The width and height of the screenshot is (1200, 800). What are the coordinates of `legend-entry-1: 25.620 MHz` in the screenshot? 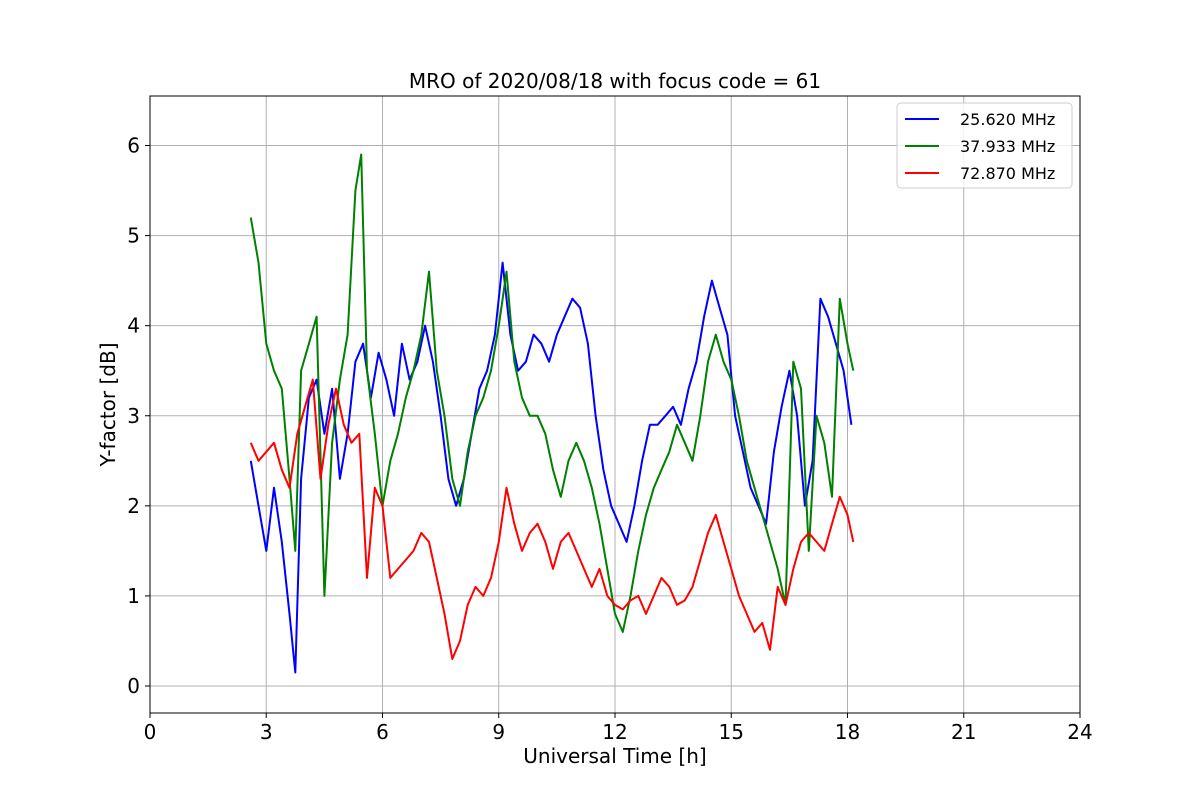 It's located at (1007, 119).